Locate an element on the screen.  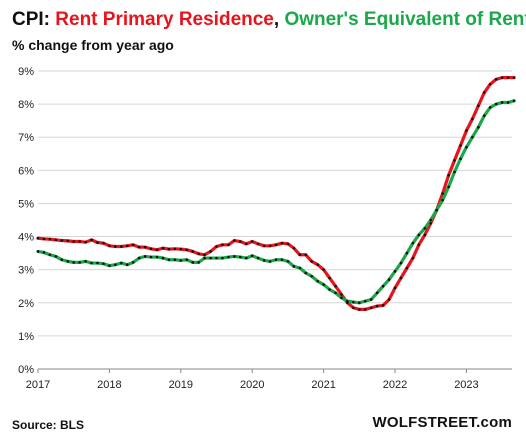
x-tick-label: 2018 is located at coordinates (109, 385).